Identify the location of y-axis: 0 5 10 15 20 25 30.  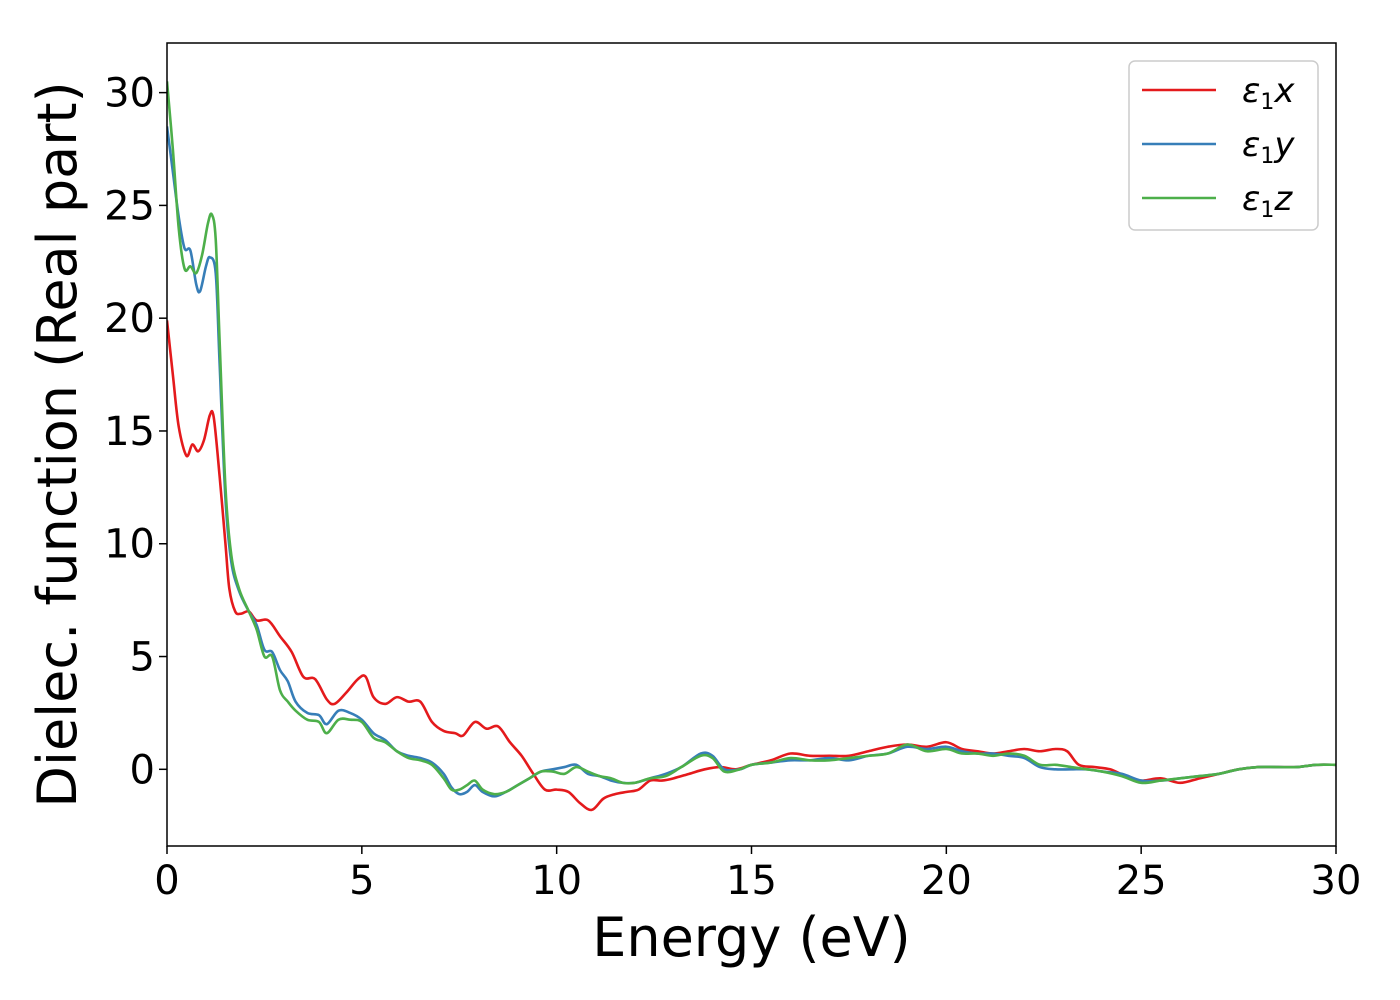
(135, 432).